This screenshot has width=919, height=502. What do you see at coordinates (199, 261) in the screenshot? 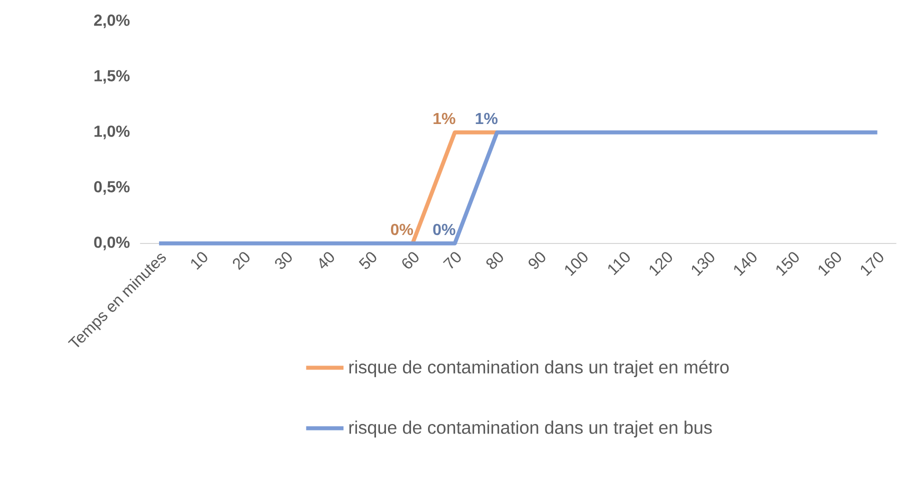
I see `x-tick-label: 10` at bounding box center [199, 261].